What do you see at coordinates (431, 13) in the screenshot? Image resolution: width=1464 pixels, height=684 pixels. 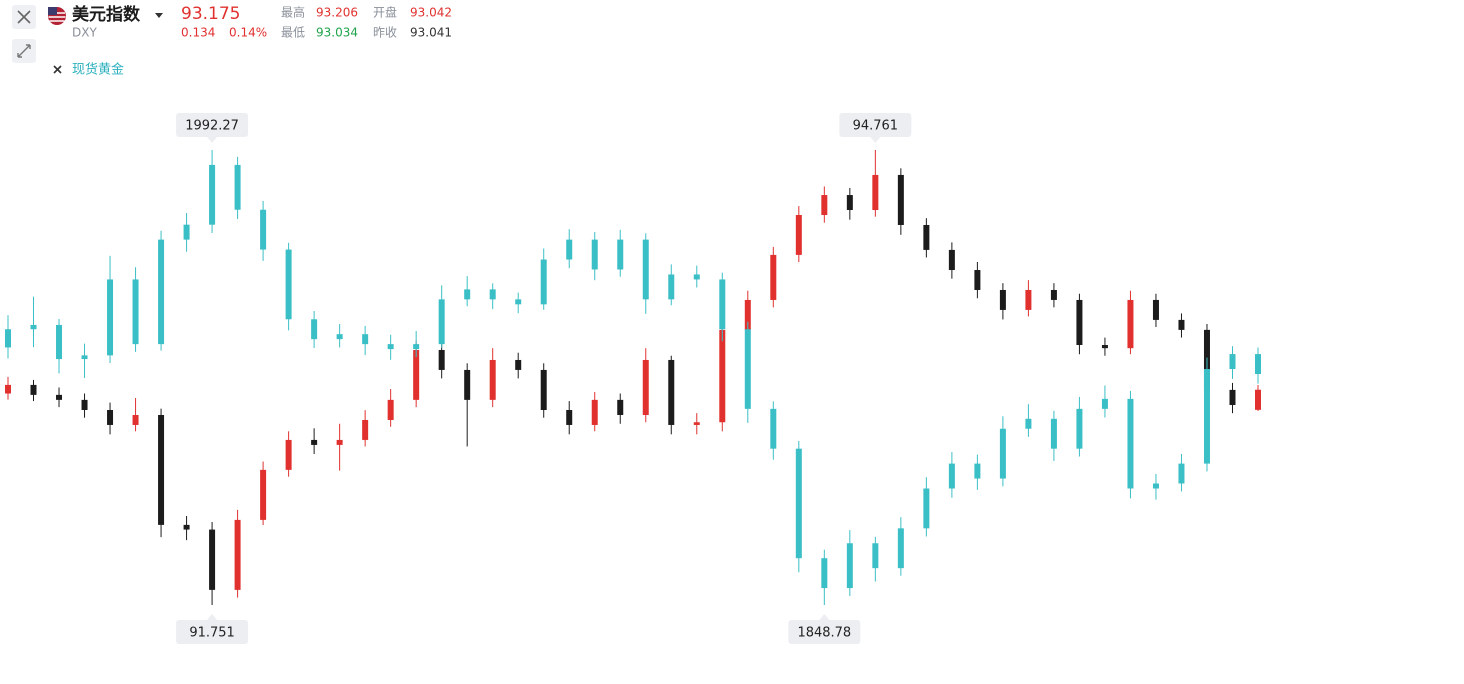 I see `stat-value: 93.042` at bounding box center [431, 13].